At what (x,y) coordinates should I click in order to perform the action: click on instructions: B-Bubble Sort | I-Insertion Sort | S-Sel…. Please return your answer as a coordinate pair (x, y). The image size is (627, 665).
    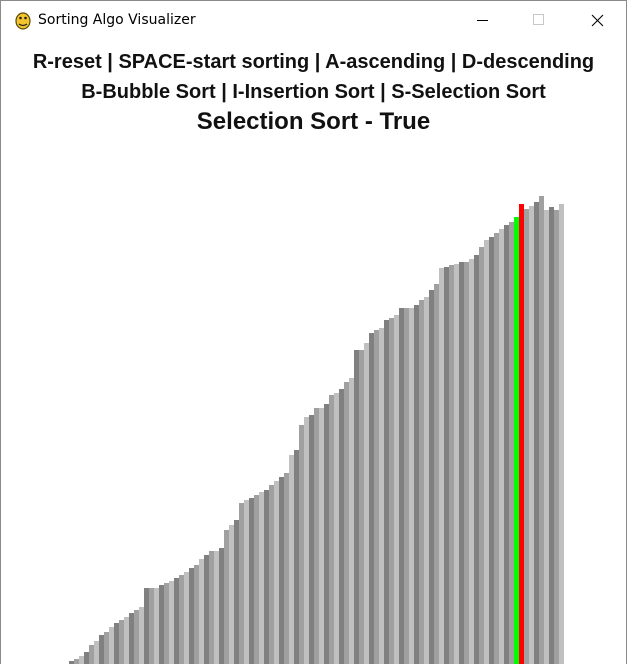
    Looking at the image, I should click on (313, 92).